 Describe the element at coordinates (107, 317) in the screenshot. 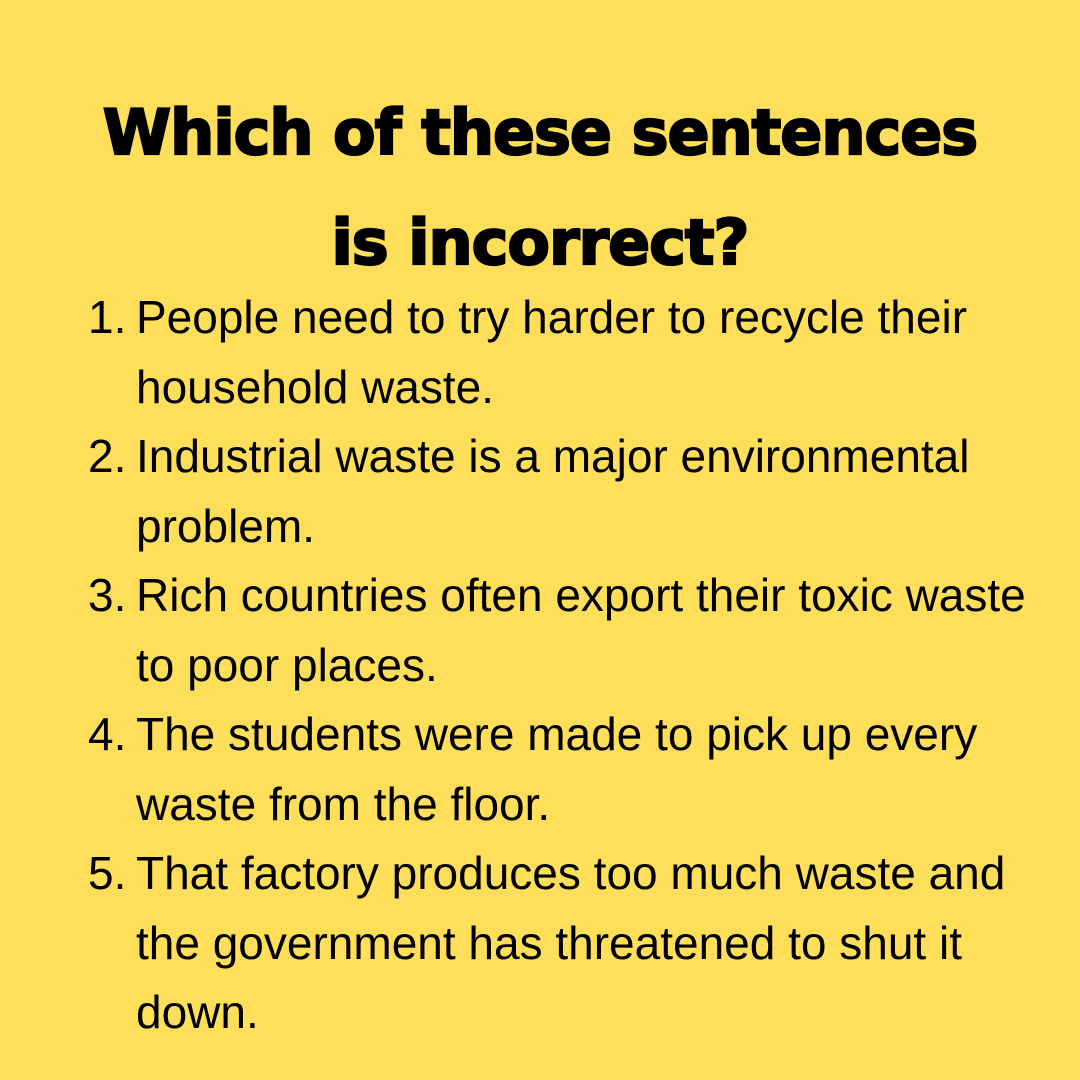

I see `list-item-number: 1.` at that location.